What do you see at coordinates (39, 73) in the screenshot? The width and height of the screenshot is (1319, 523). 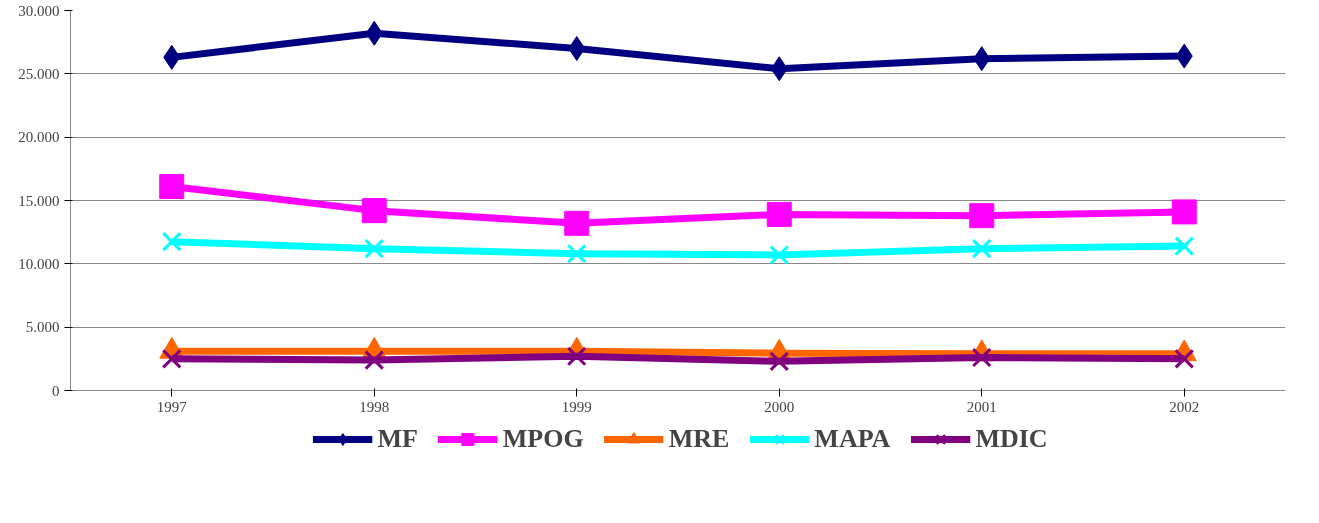 I see `y-tick-label: 25.000` at bounding box center [39, 73].